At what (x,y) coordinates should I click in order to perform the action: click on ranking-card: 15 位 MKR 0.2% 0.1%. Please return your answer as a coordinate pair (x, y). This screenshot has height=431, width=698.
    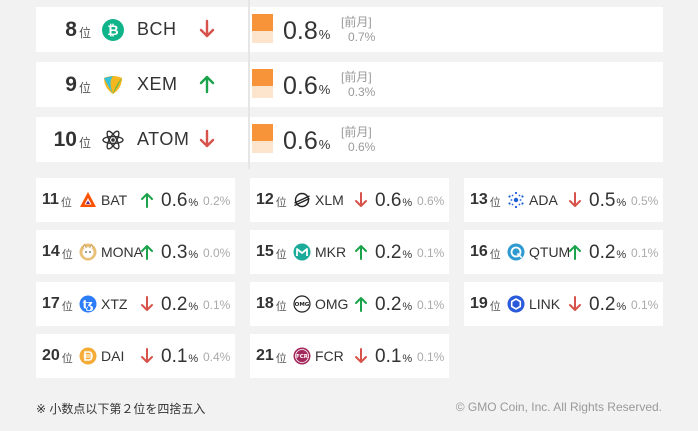
    Looking at the image, I should click on (349, 252).